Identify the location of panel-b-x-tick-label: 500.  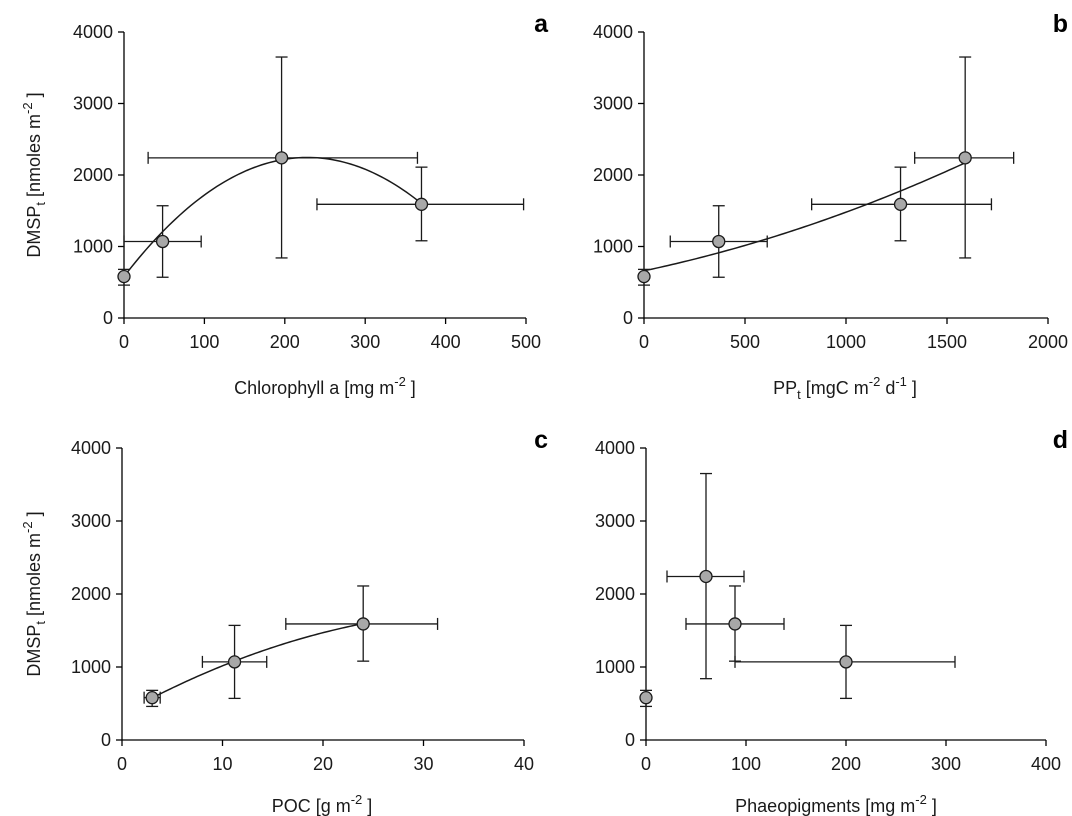
(745, 342).